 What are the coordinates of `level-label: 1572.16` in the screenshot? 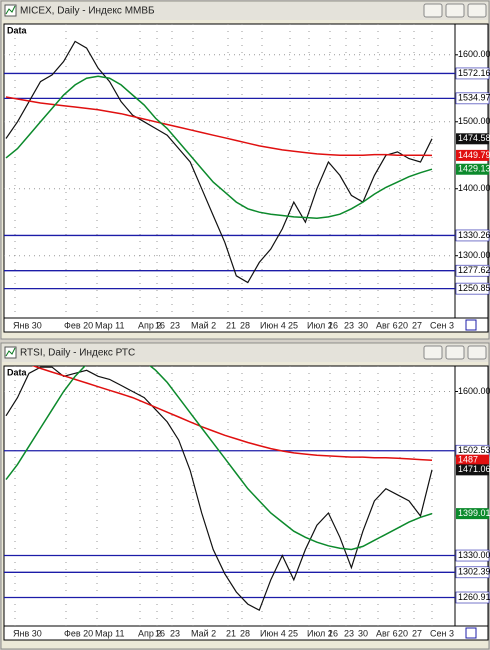 It's located at (474, 73).